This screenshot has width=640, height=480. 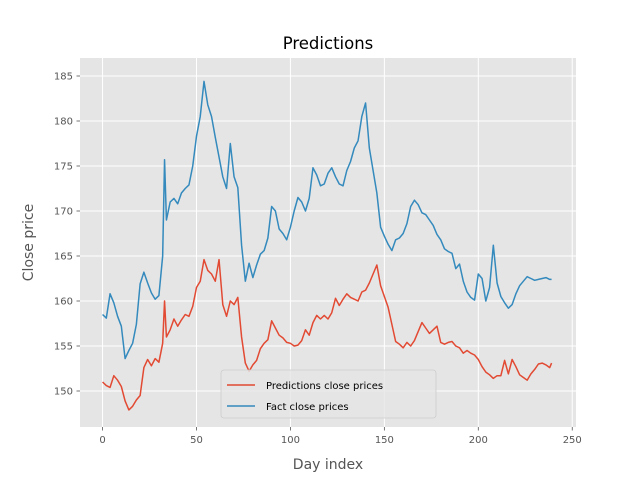 I want to click on y-tick-label: 155, so click(x=63, y=347).